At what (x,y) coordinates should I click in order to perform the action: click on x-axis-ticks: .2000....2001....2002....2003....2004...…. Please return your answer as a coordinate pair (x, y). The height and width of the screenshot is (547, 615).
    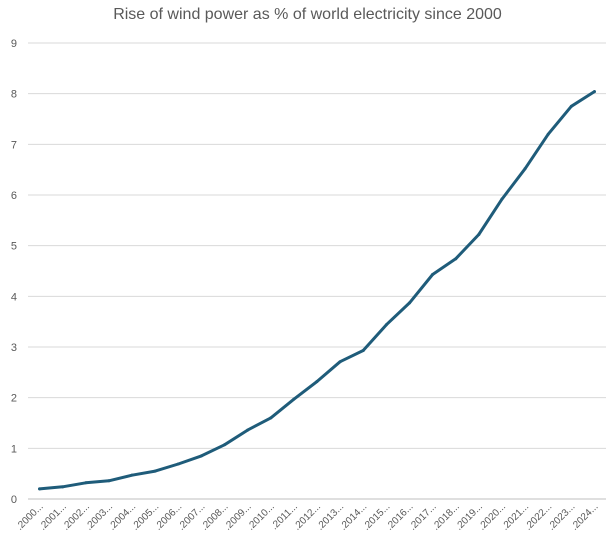
    Looking at the image, I should click on (307, 516).